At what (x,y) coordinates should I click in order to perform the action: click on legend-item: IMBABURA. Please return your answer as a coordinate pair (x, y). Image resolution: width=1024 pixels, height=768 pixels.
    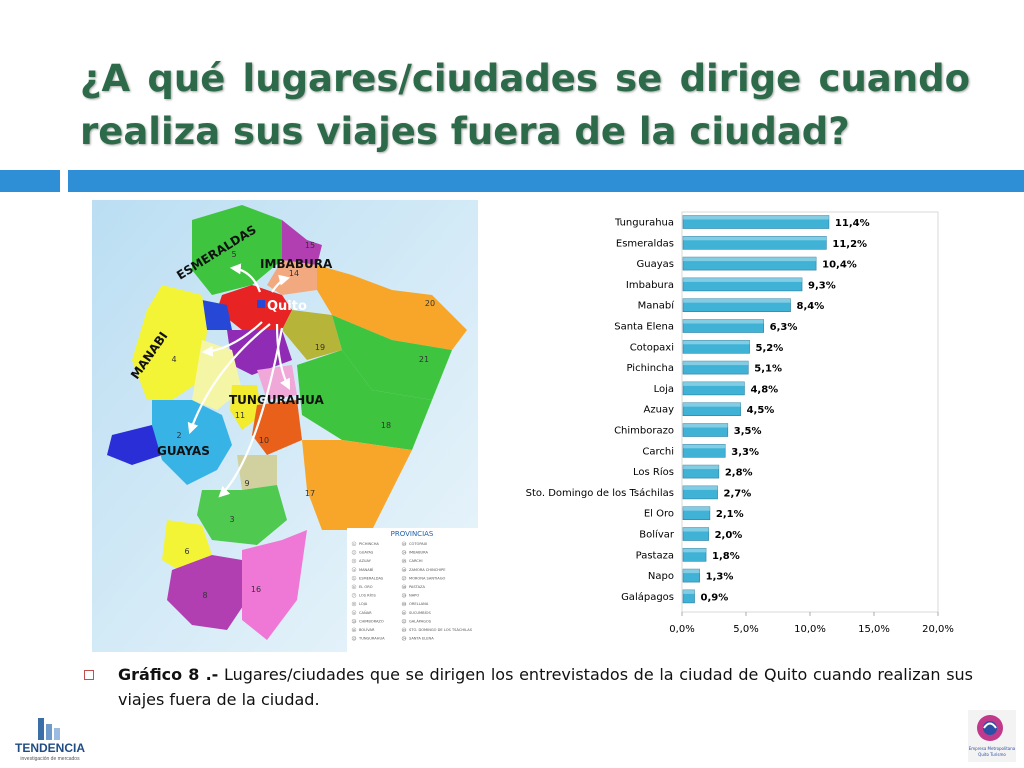
    Looking at the image, I should click on (419, 553).